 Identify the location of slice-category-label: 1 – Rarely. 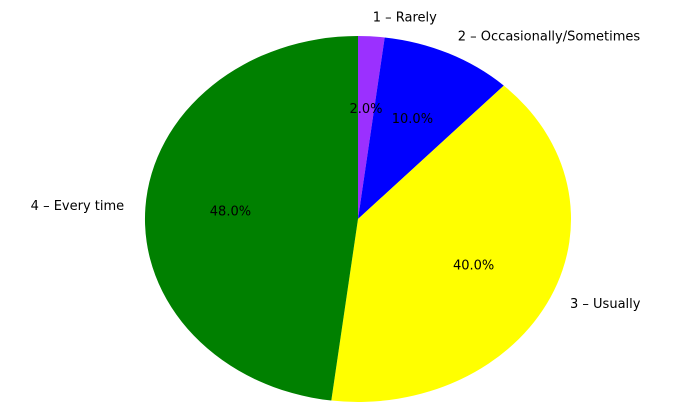
(405, 18).